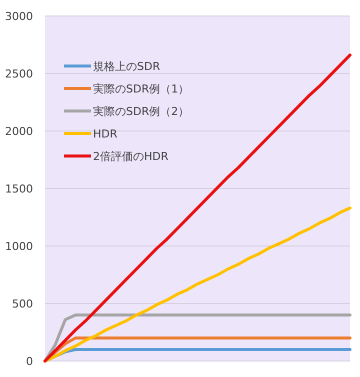 The image size is (360, 377). I want to click on y-tick-label: 2000, so click(19, 131).